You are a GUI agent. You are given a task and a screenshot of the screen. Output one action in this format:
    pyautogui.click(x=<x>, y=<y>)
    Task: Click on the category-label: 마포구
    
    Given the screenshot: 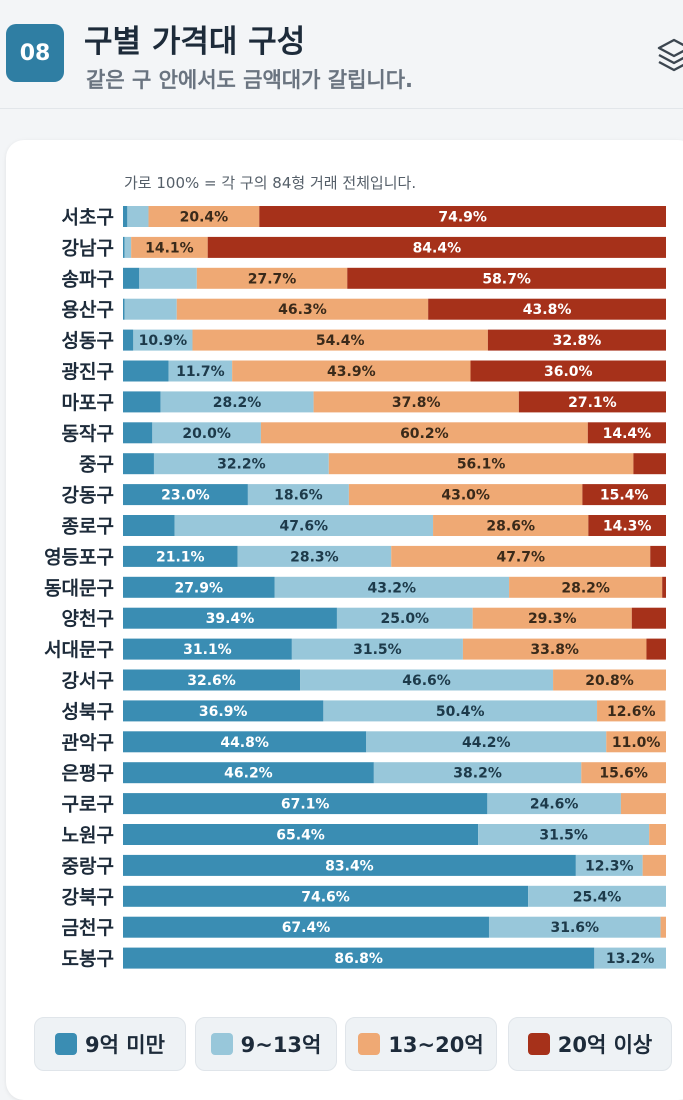 What is the action you would take?
    pyautogui.click(x=88, y=403)
    